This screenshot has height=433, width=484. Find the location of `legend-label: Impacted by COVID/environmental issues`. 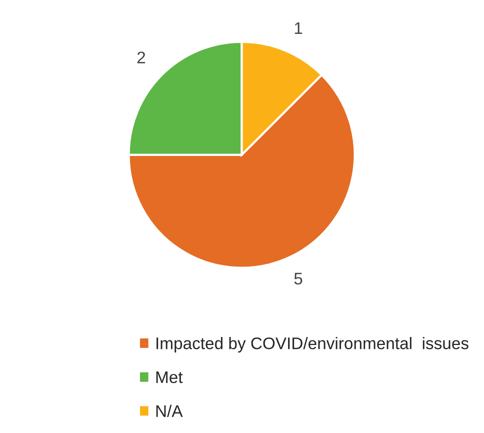

legend-label: Impacted by COVID/environmental issues is located at coordinates (312, 345).